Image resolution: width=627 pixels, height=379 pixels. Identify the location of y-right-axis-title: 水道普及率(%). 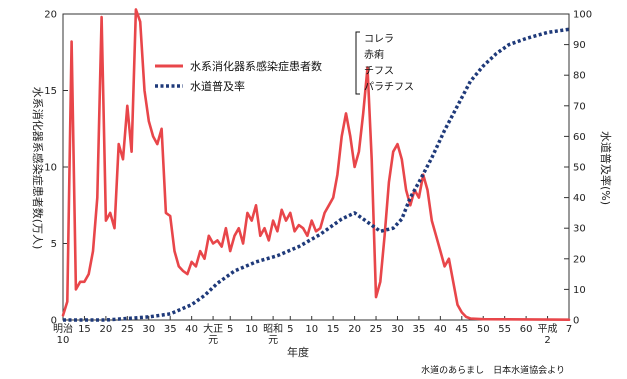
(606, 168).